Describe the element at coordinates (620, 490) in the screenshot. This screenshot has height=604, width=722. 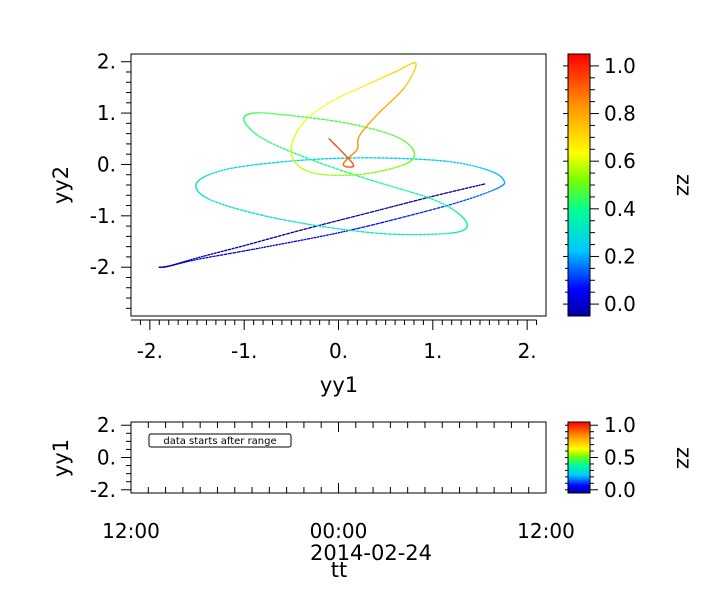
I see `bottom-colorbar-tick-label: 0.0` at that location.